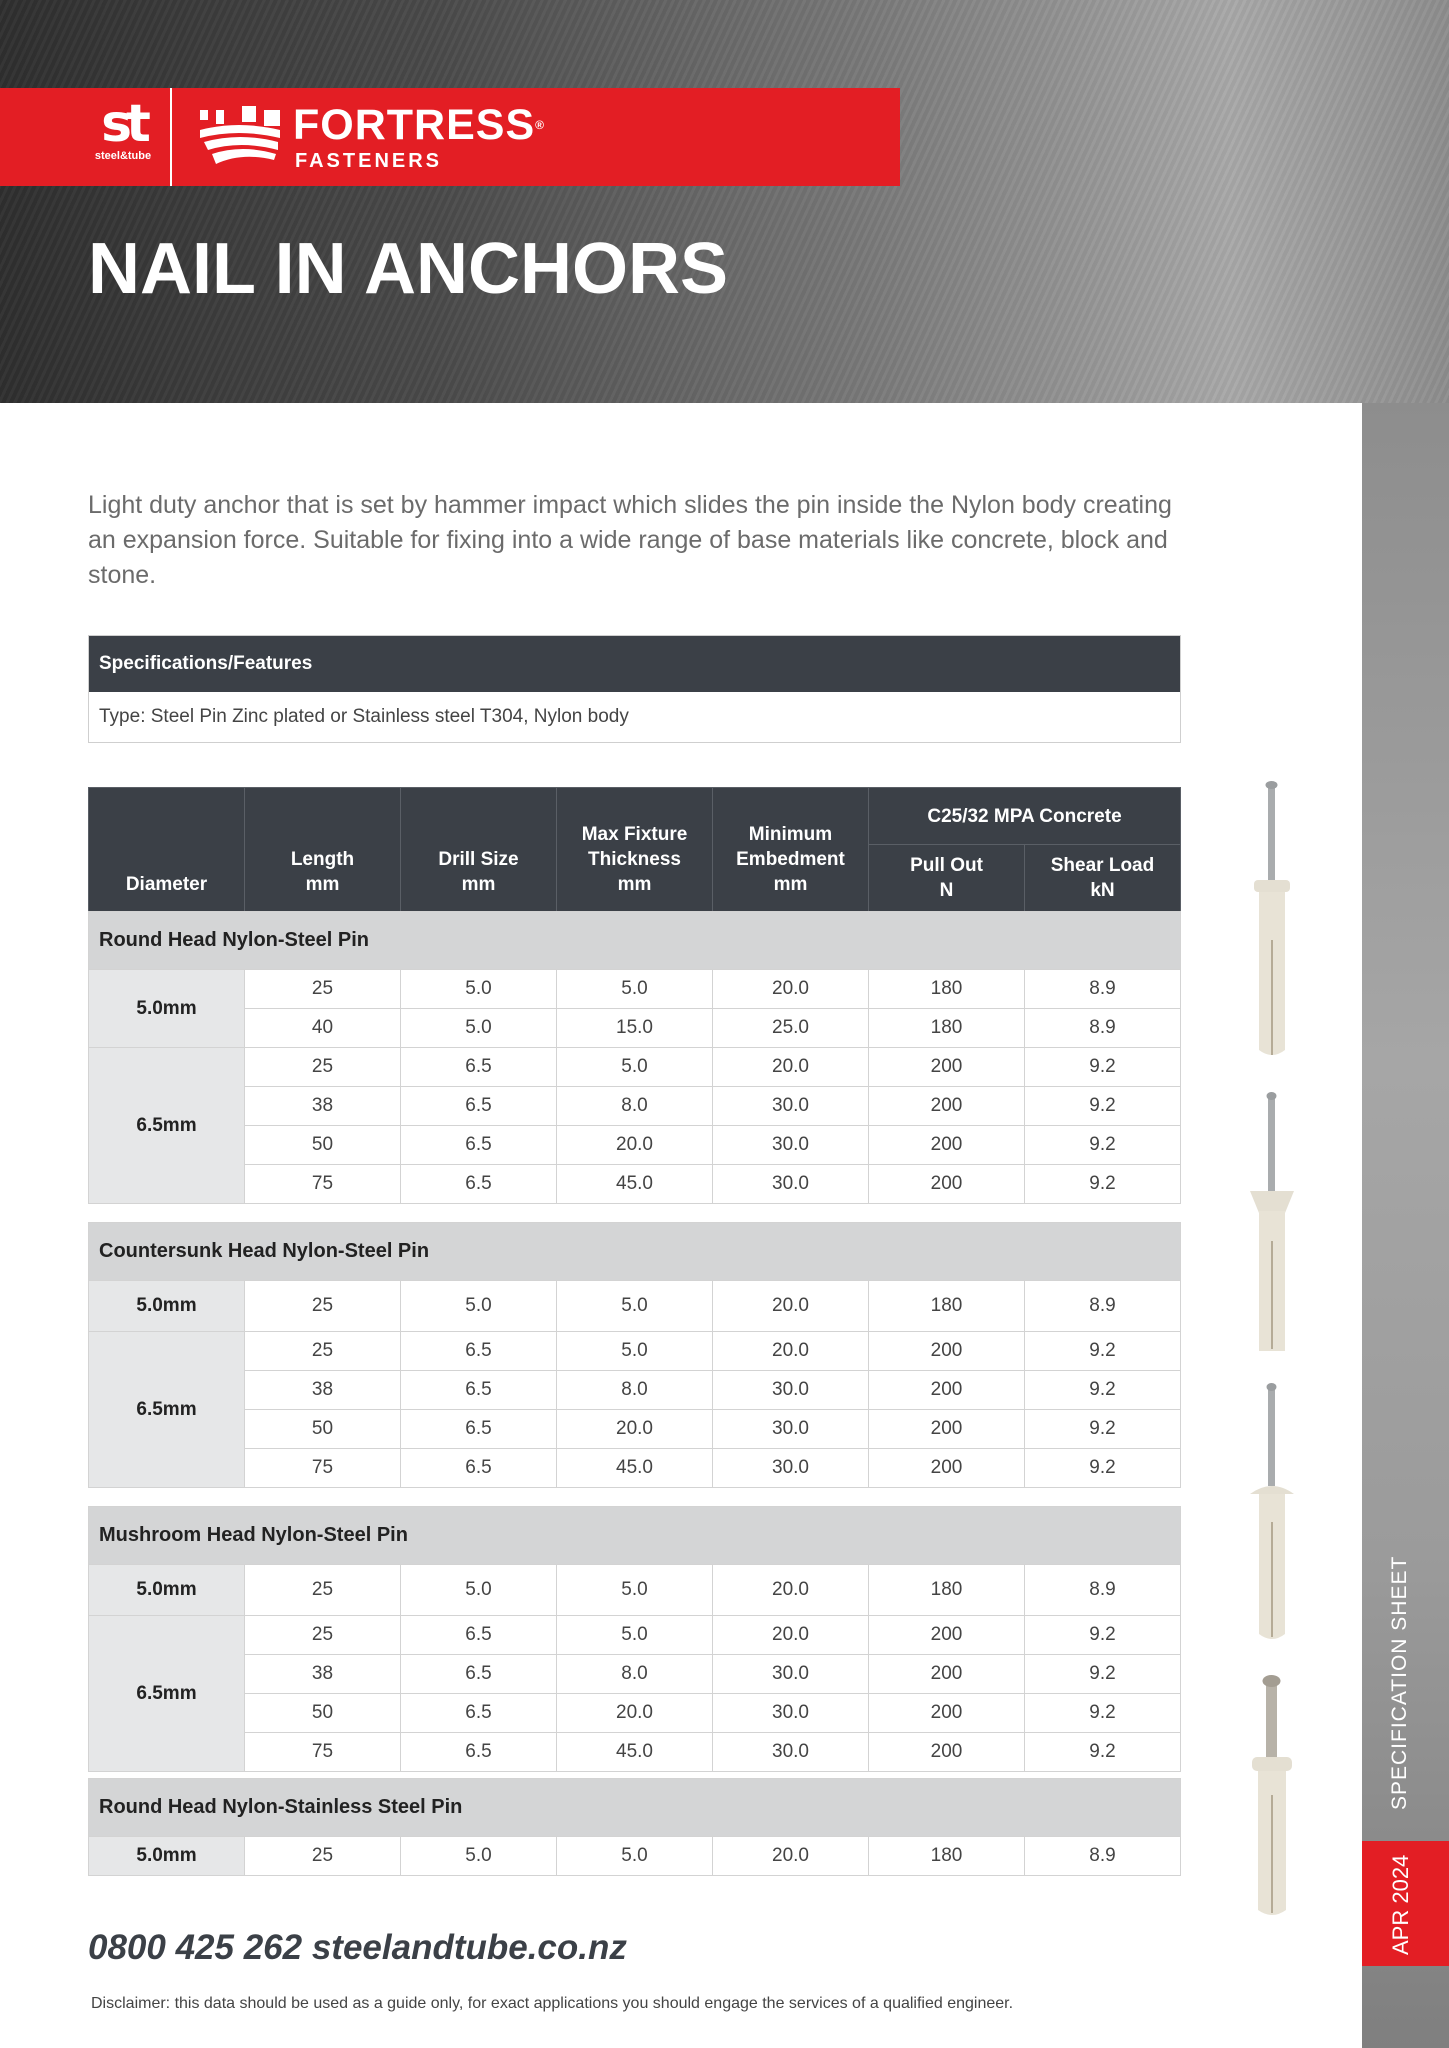 The image size is (1449, 2048). Describe the element at coordinates (166, 1409) in the screenshot. I see `diameter-cell: 6.5mm` at that location.